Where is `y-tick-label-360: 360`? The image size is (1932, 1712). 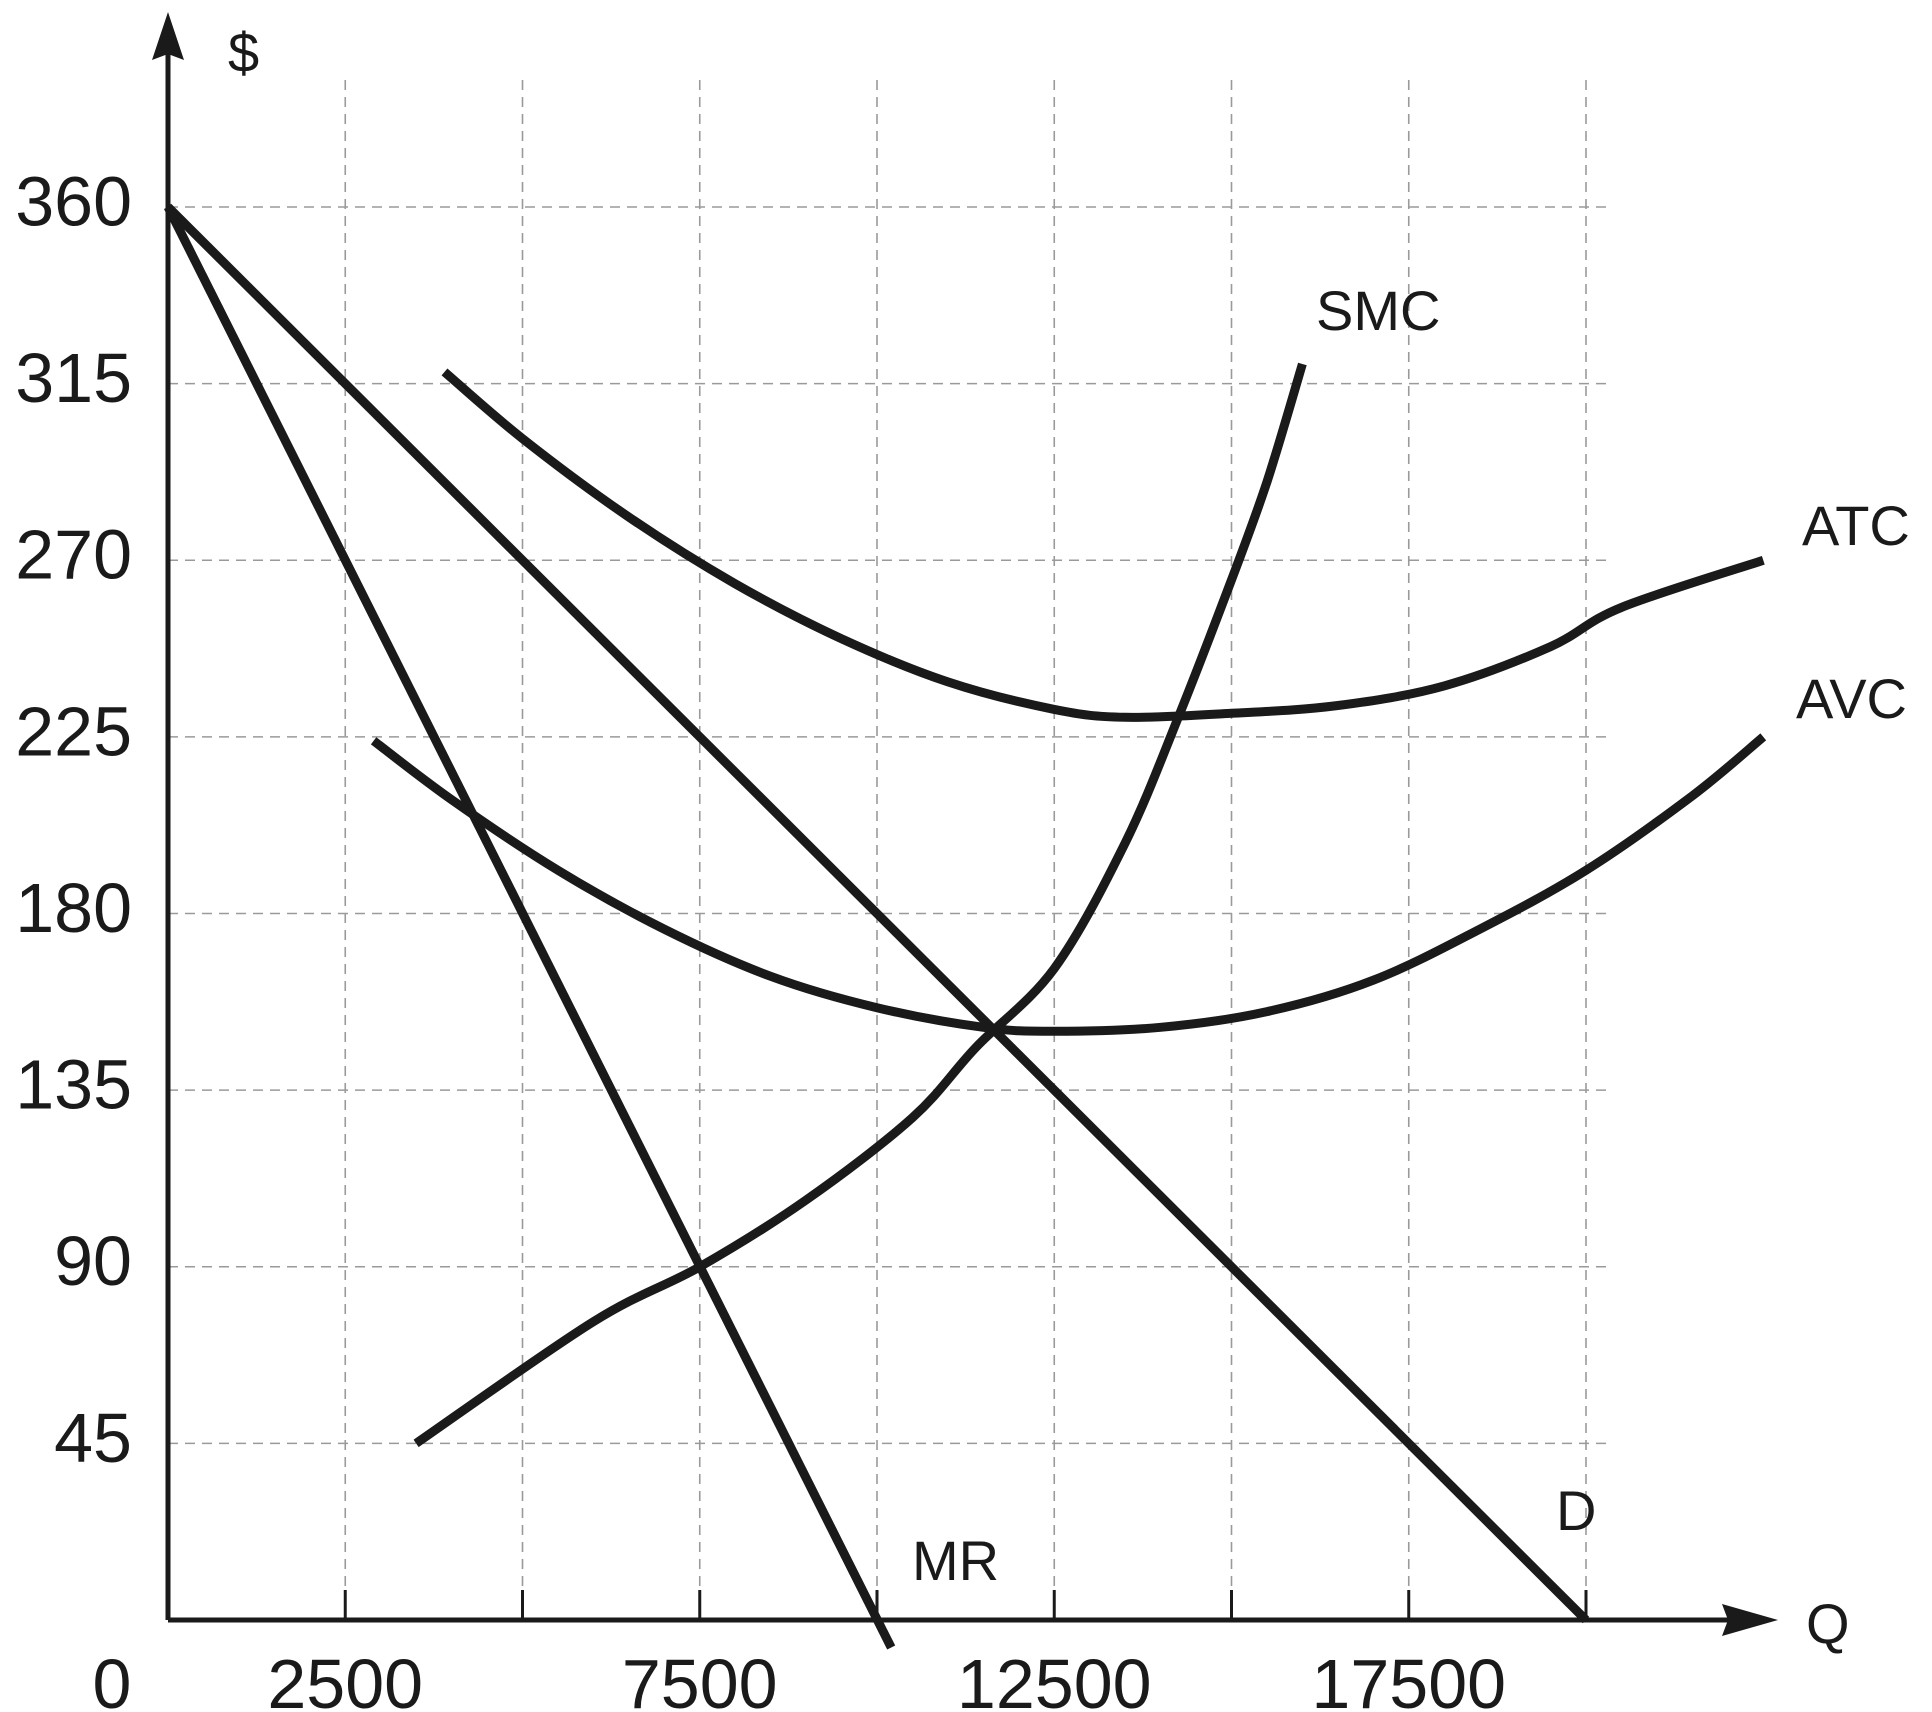 y-tick-label-360: 360 is located at coordinates (73, 201).